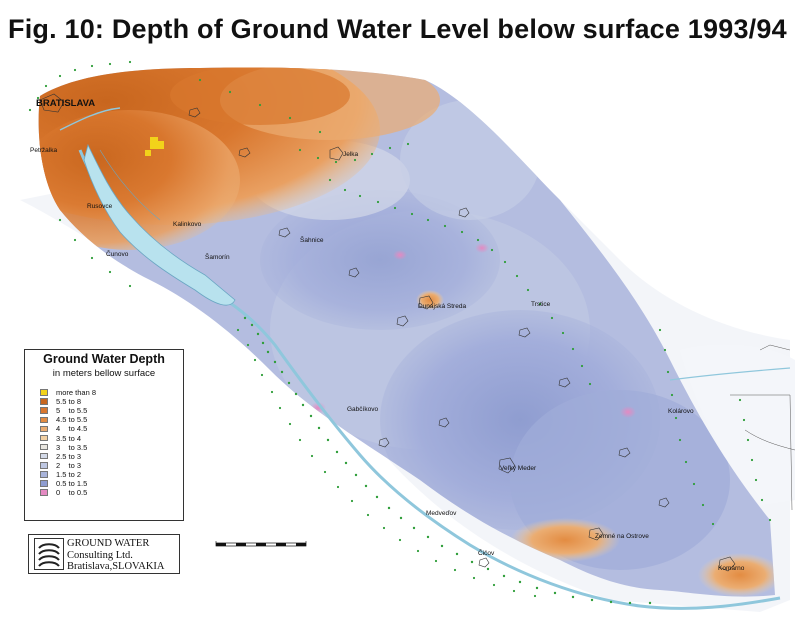  I want to click on place-label: Jelka, so click(351, 154).